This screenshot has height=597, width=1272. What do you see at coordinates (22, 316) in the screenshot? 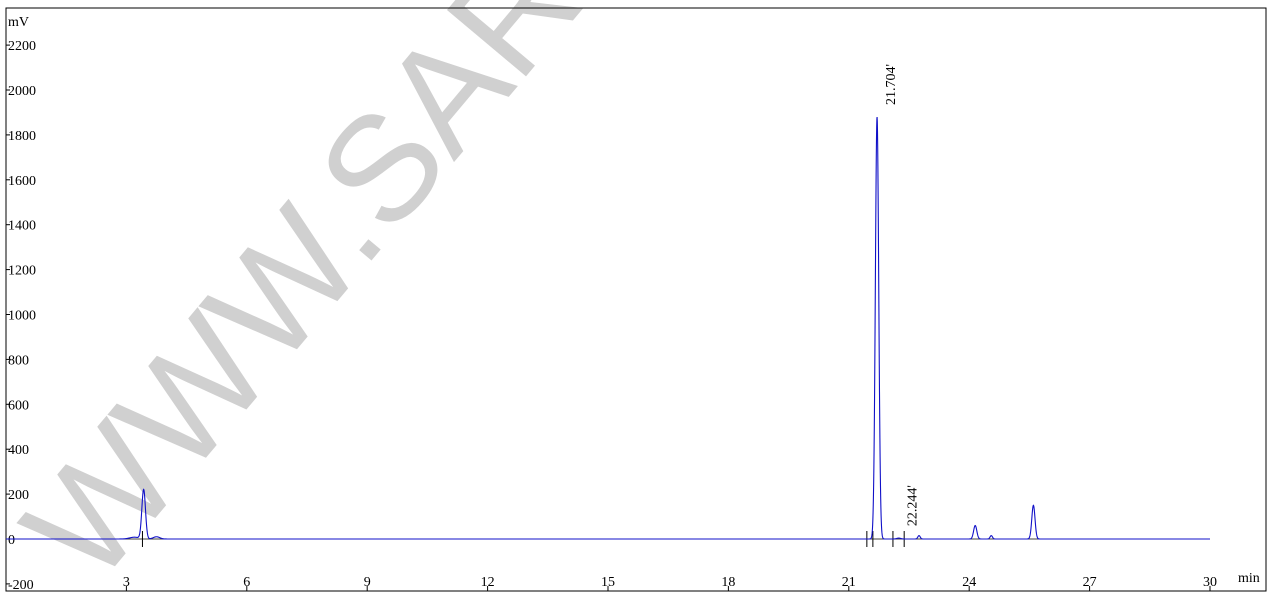
I see `y-tick-label-1000: 1000` at bounding box center [22, 316].